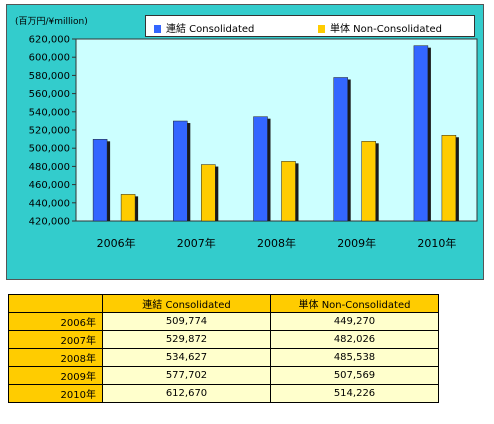 The width and height of the screenshot is (494, 424). Describe the element at coordinates (354, 339) in the screenshot. I see `cell-non-consolidated: 482,026` at that location.